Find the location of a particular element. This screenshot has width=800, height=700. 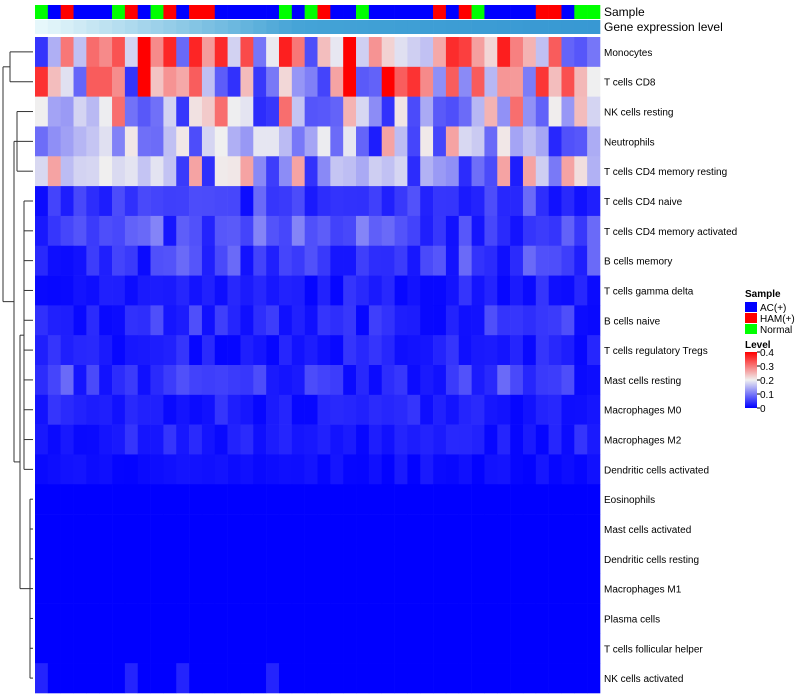

sample-legend-label: Normal is located at coordinates (776, 330).